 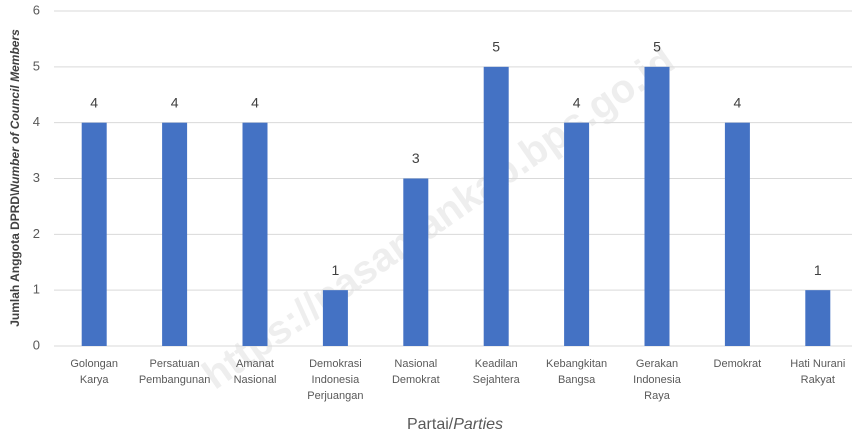 What do you see at coordinates (175, 372) in the screenshot?
I see `x-tick-label: Persatuan Pembangunan` at bounding box center [175, 372].